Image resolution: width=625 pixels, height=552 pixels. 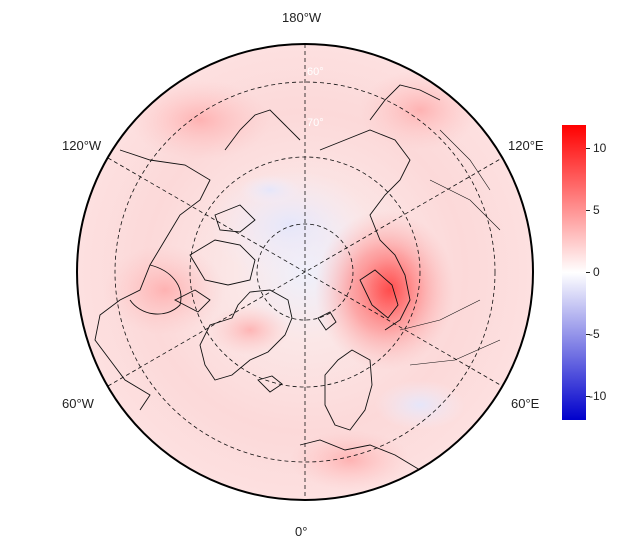 What do you see at coordinates (594, 334) in the screenshot?
I see `colorbar-tick-neg5: -5` at bounding box center [594, 334].